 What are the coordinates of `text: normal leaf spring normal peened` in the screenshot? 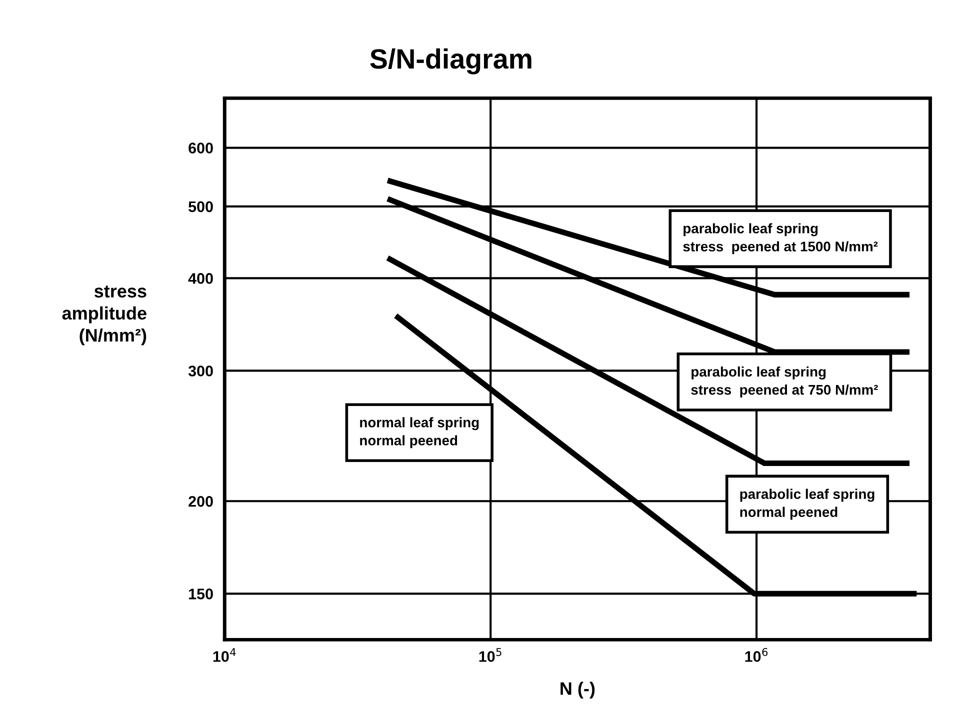 It's located at (419, 432).